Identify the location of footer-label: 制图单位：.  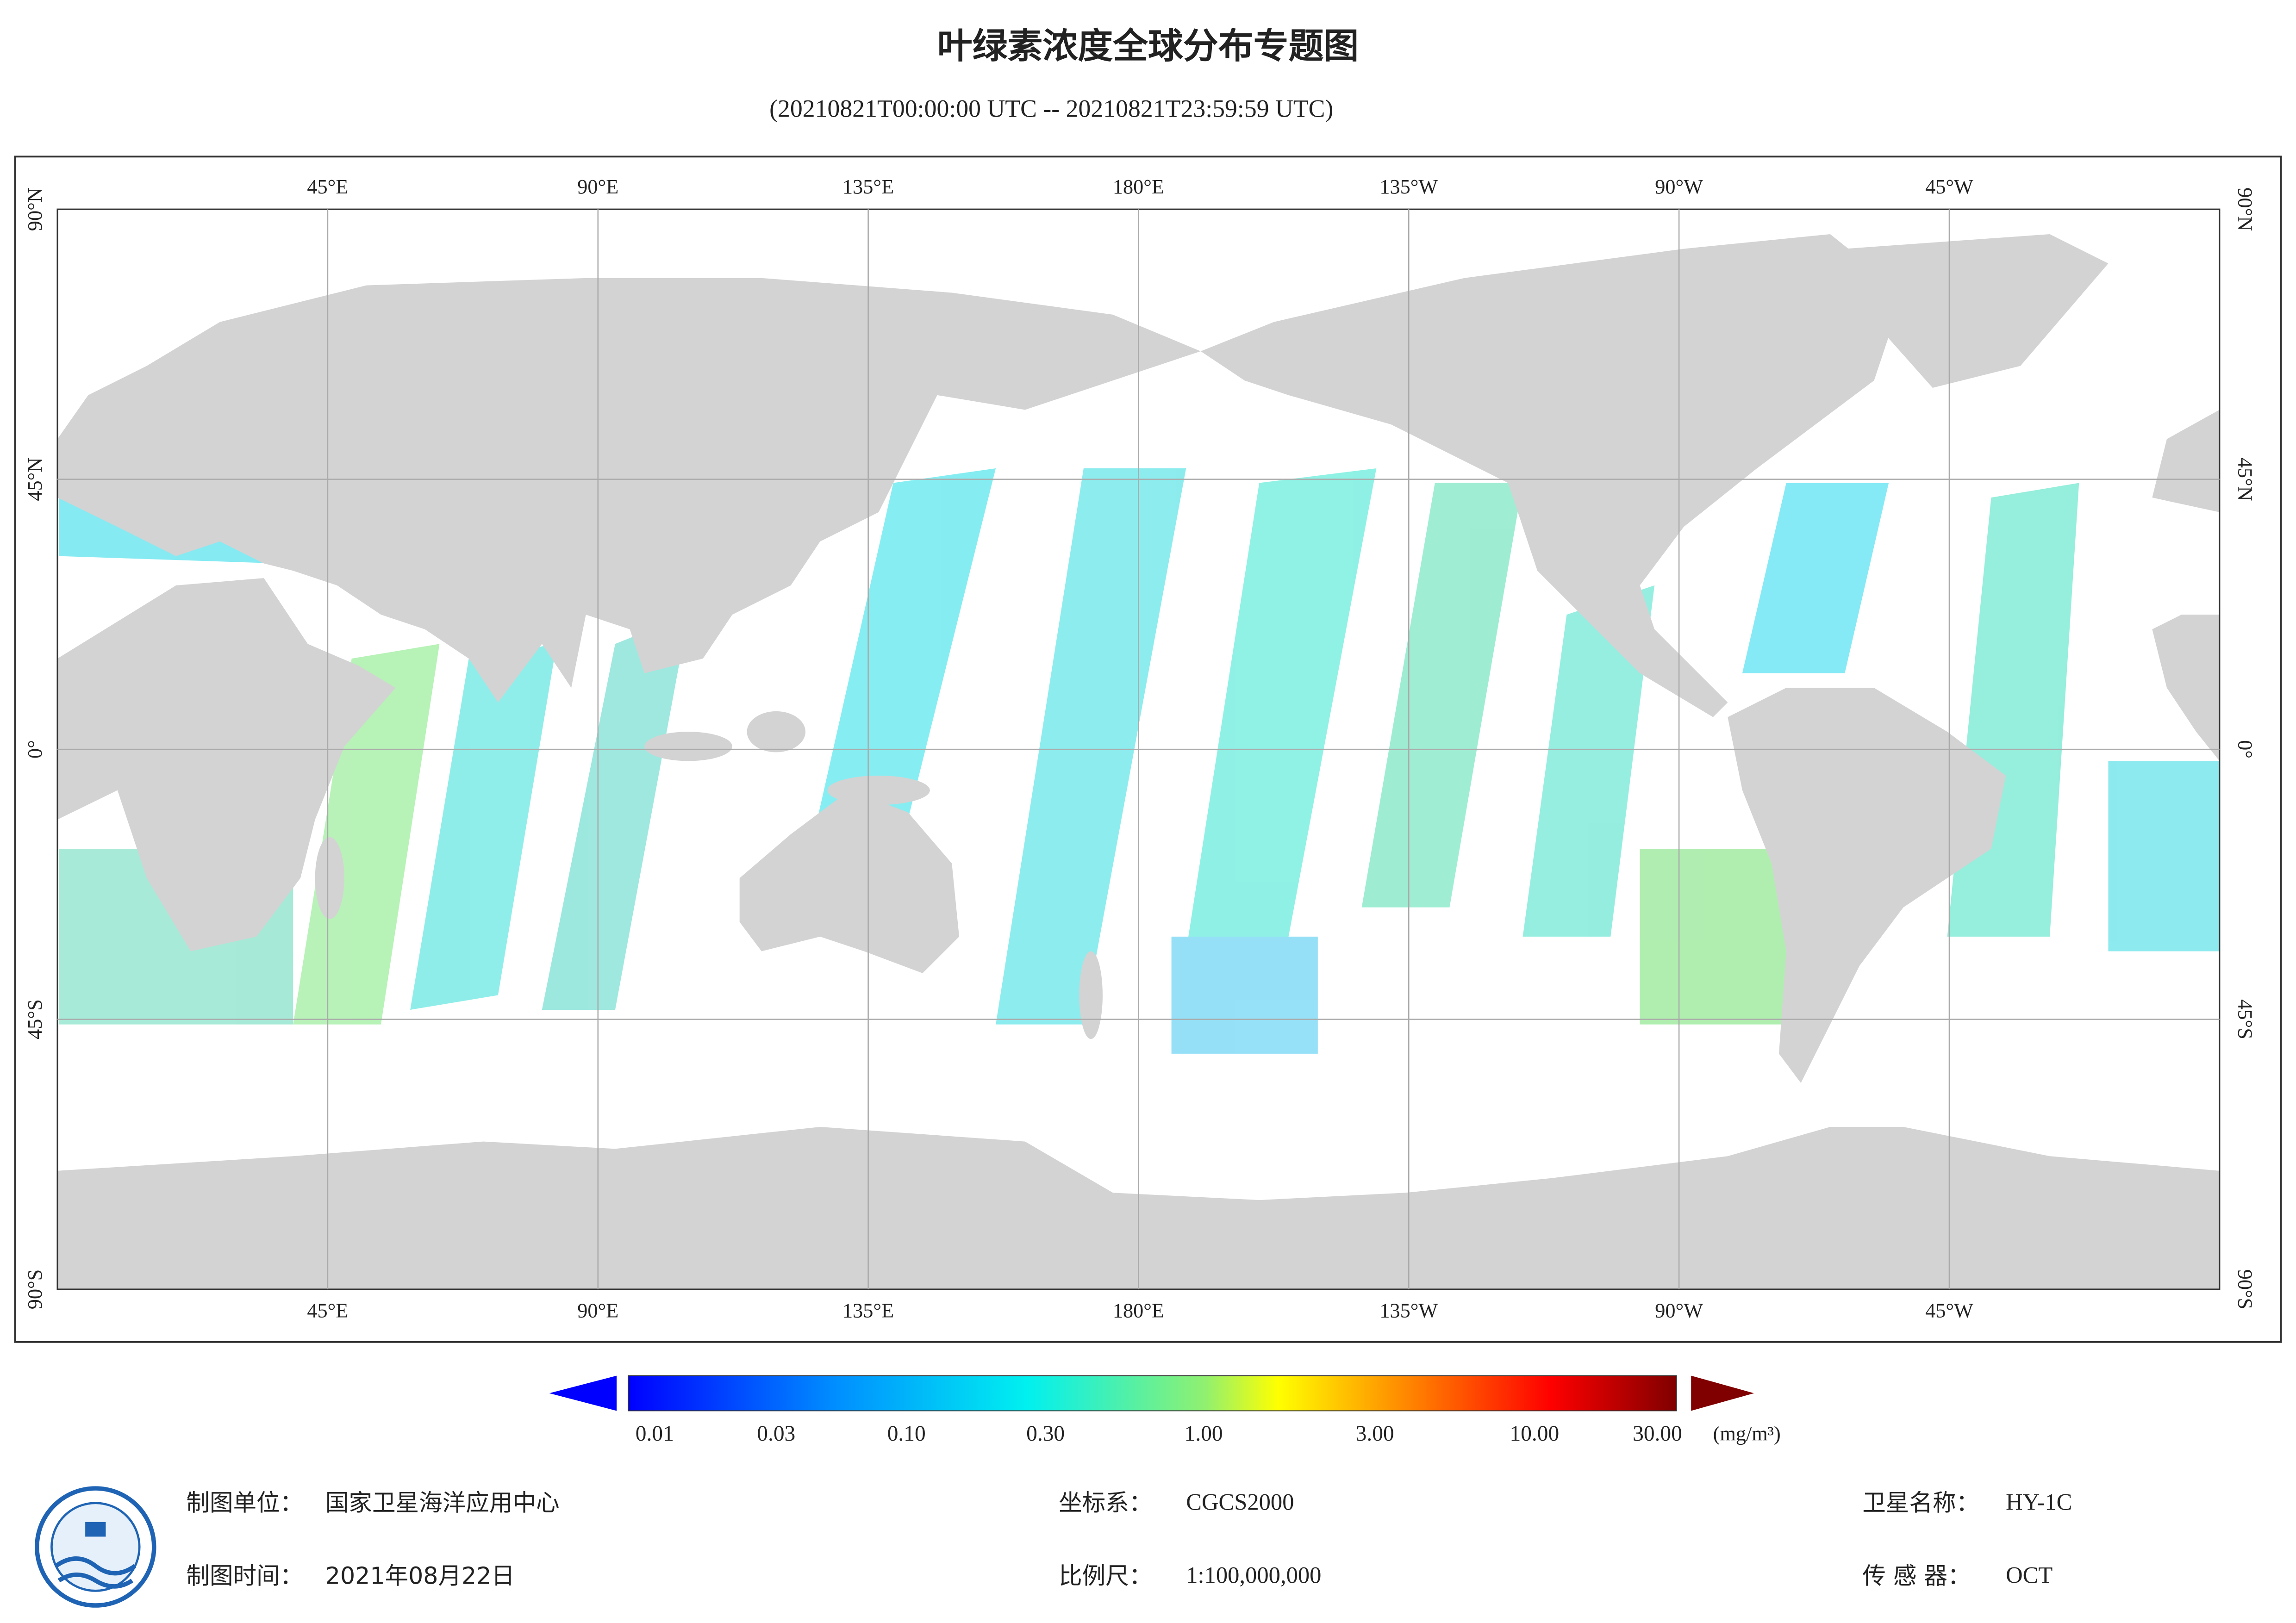
(244, 1502).